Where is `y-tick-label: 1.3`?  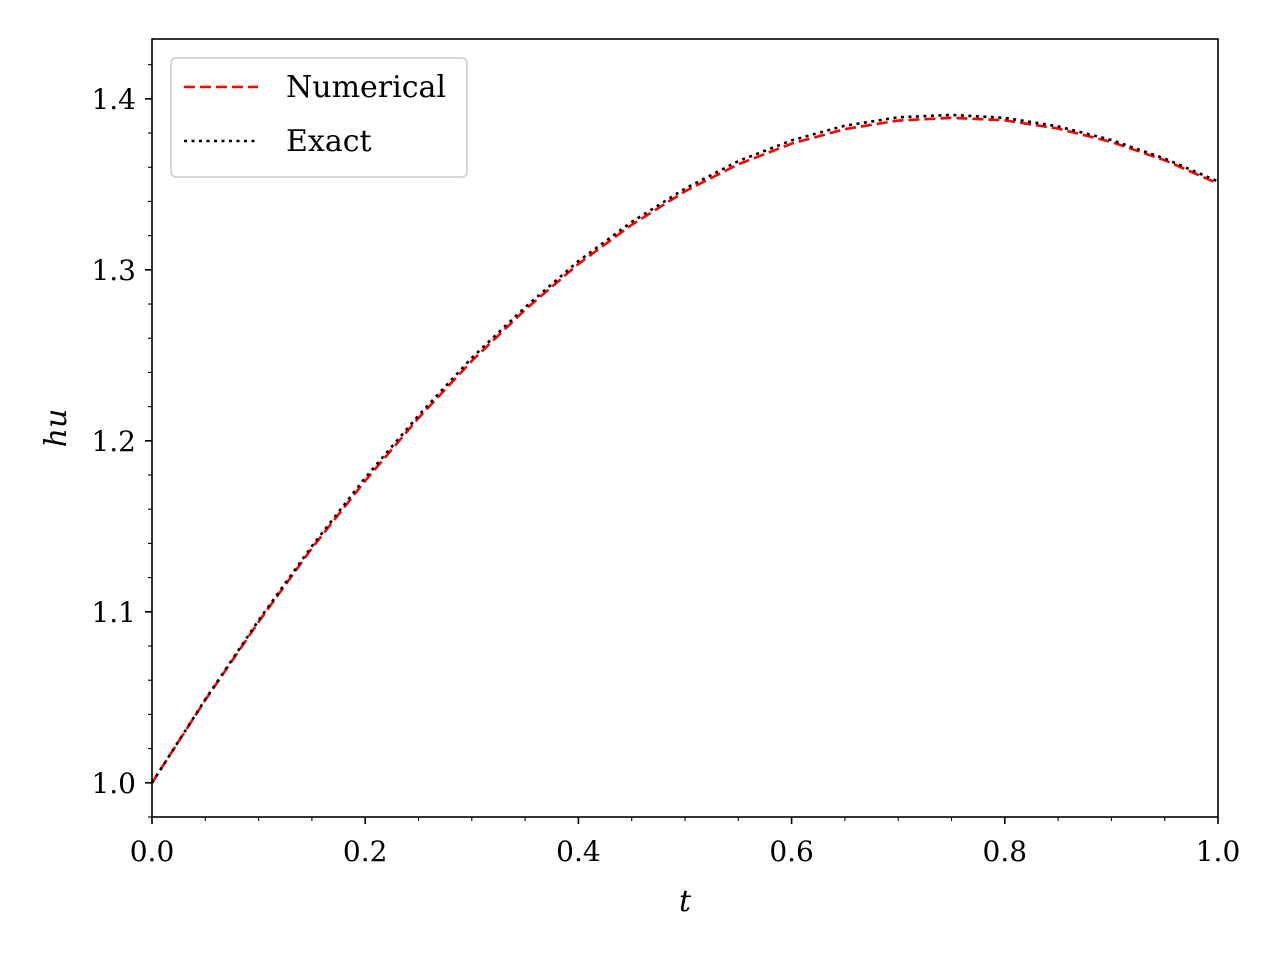 y-tick-label: 1.3 is located at coordinates (113, 270).